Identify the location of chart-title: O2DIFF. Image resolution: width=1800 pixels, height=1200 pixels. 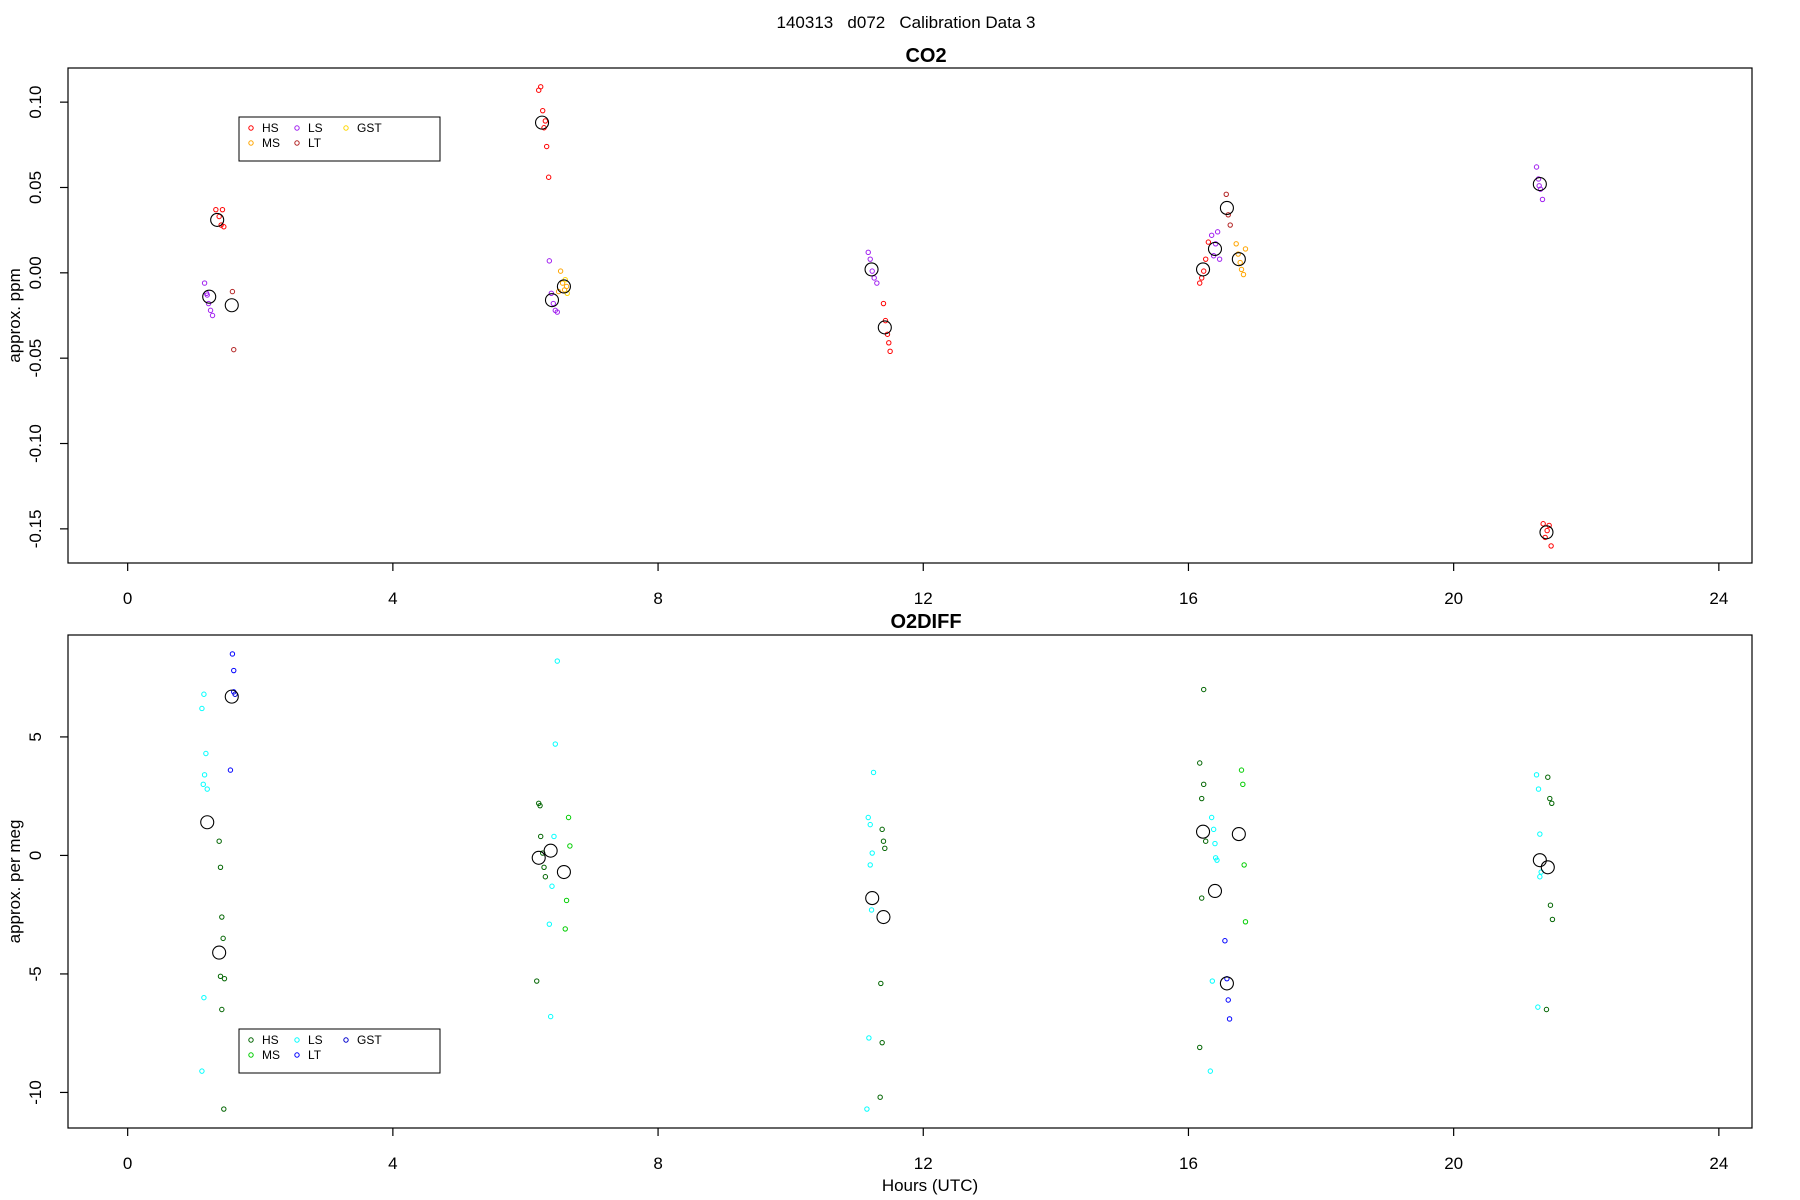
(925, 622).